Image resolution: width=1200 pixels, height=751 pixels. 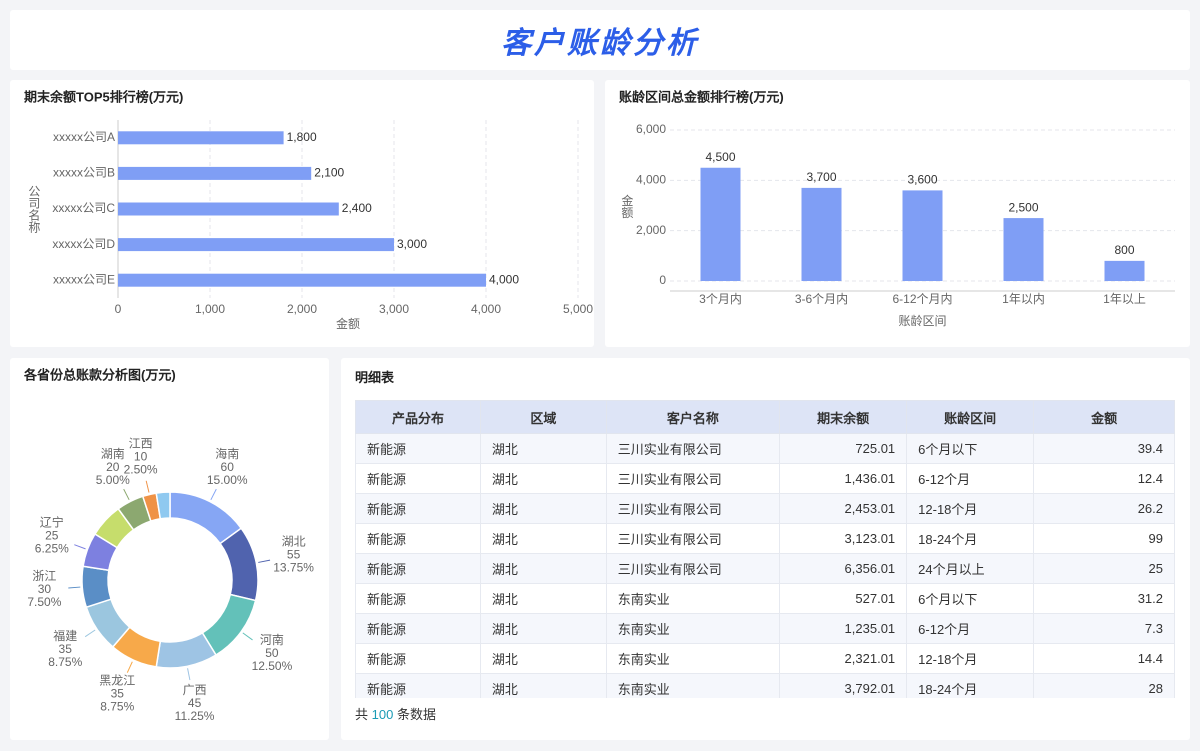 What do you see at coordinates (412, 244) in the screenshot?
I see `value-label: 3,000` at bounding box center [412, 244].